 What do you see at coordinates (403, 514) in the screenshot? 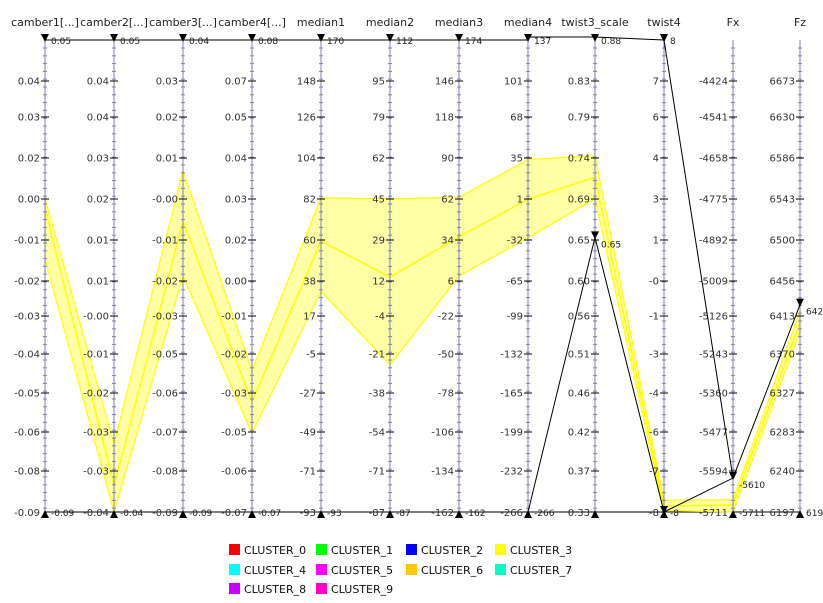
I see `axis-min-label-right: -87` at bounding box center [403, 514].